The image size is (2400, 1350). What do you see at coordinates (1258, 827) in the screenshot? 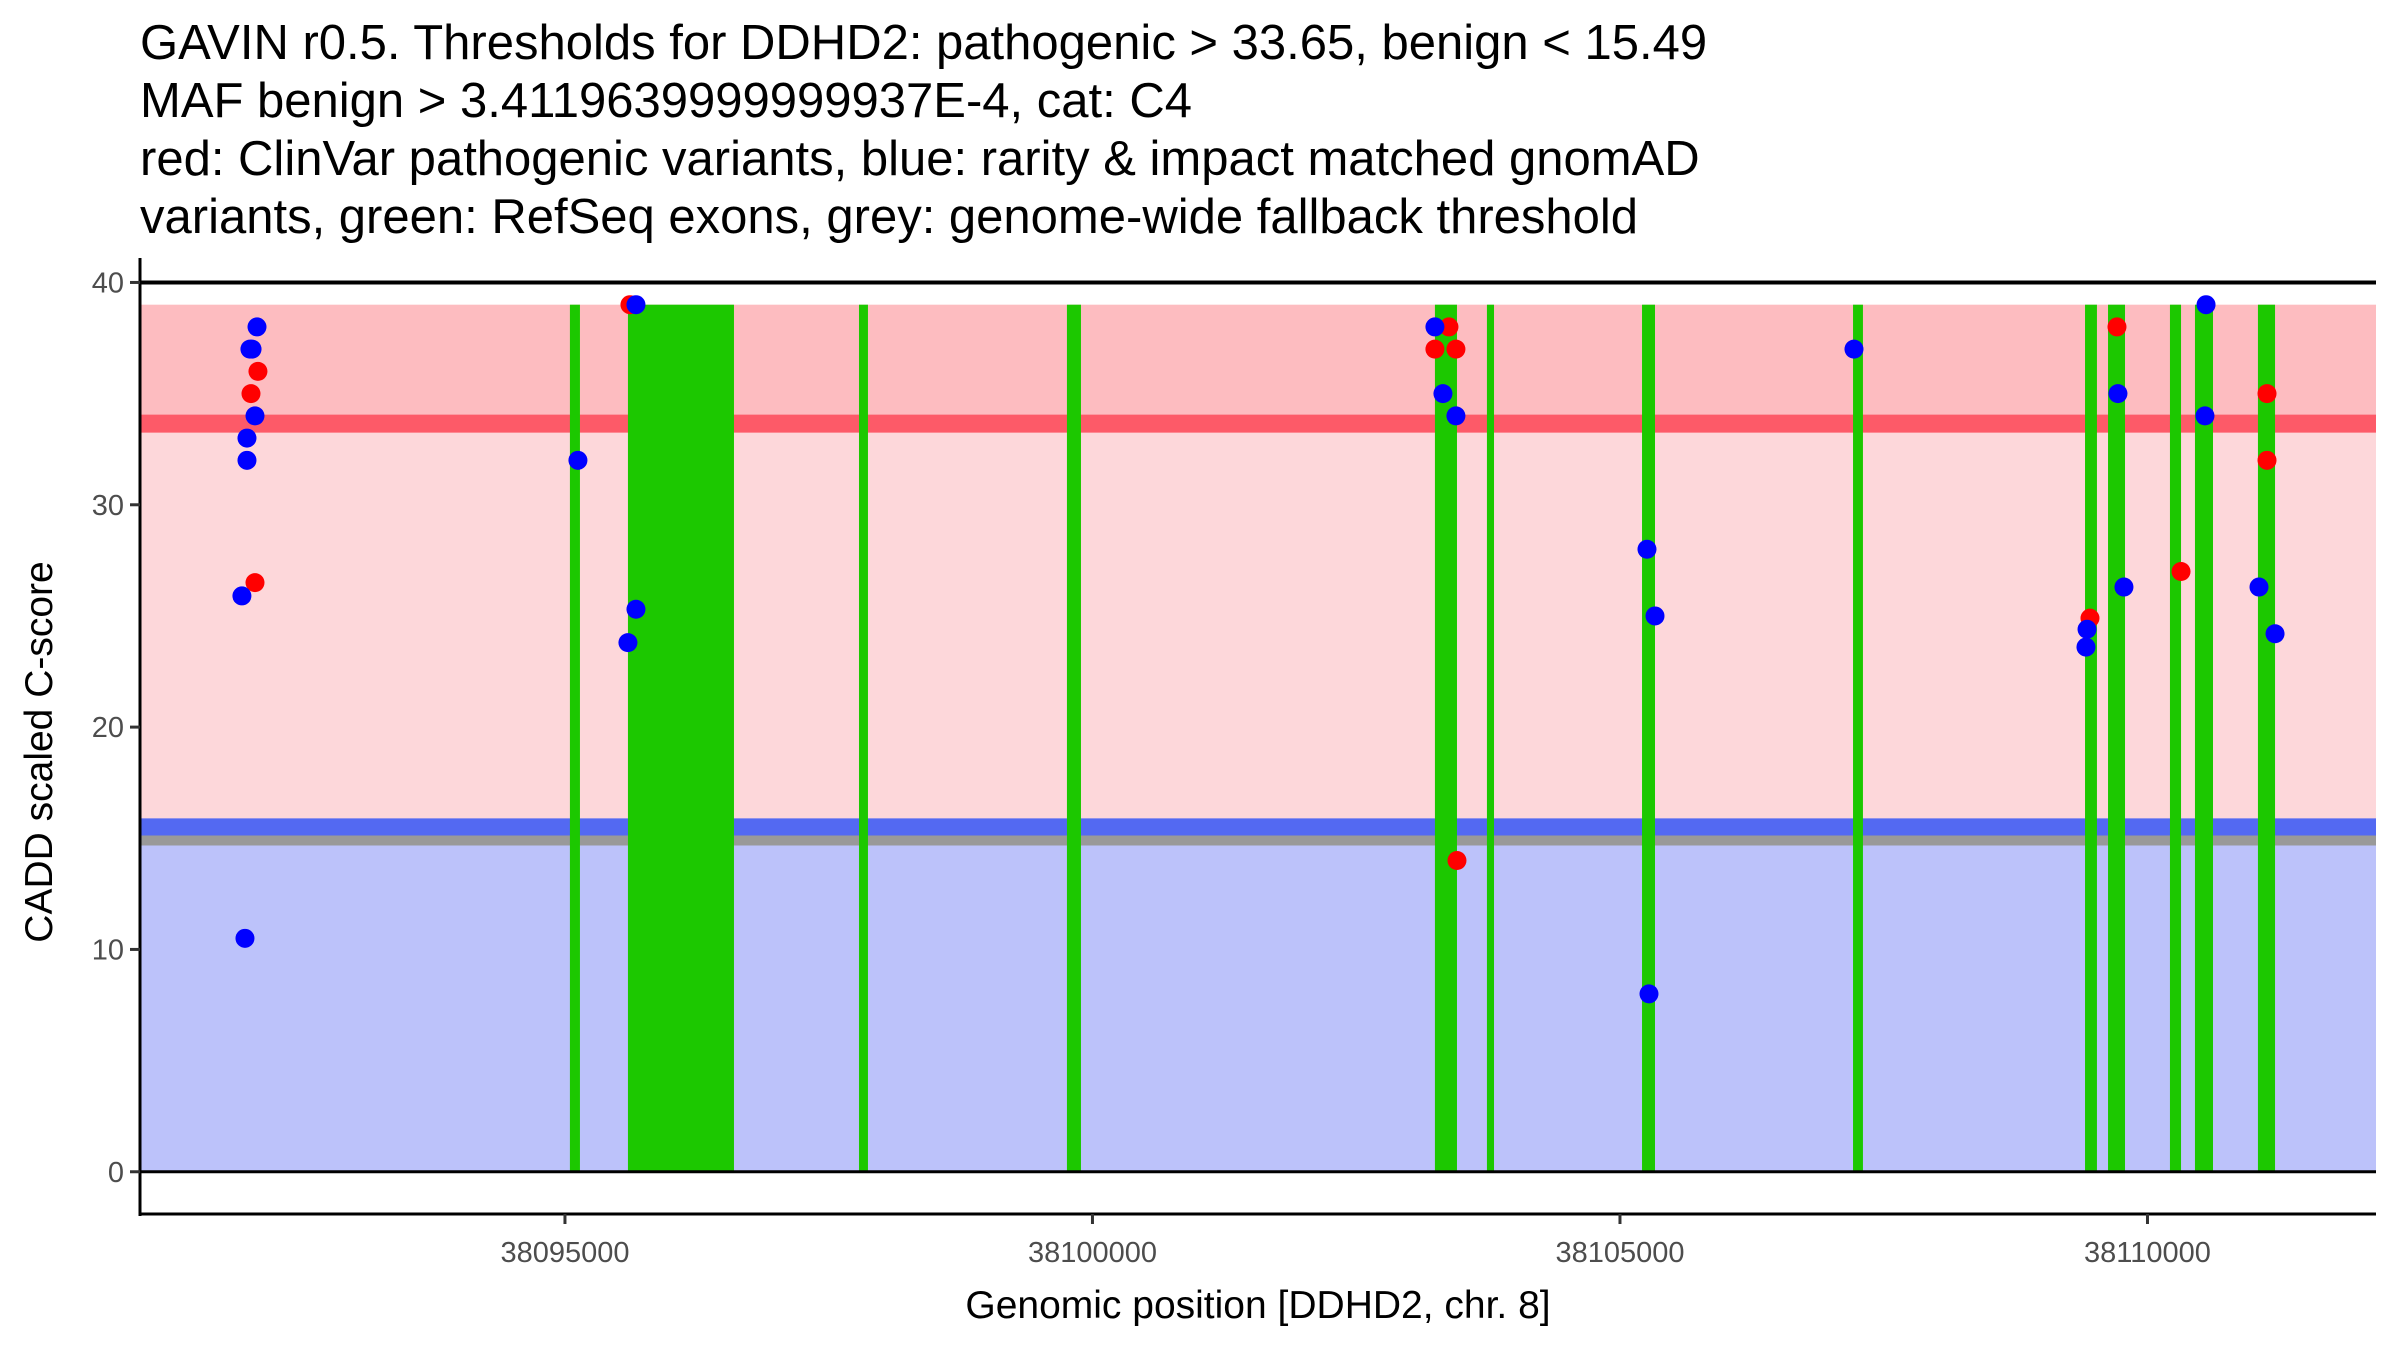
I see `benign-threshold-line` at bounding box center [1258, 827].